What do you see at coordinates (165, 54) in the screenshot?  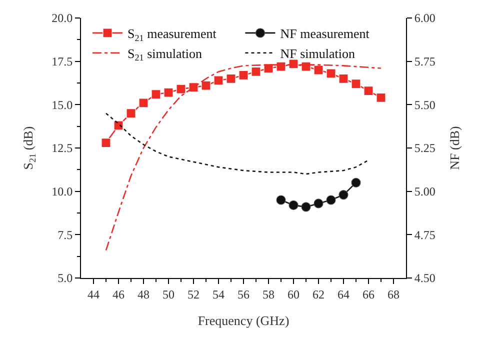 I see `legend-label: S$_{21}$ simulation` at bounding box center [165, 54].